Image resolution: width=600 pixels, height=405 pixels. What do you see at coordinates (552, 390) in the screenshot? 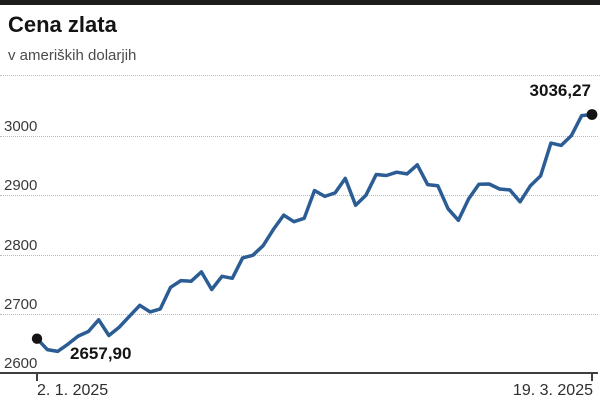
I see `x-axis-label-end: 19. 3. 2025` at bounding box center [552, 390].